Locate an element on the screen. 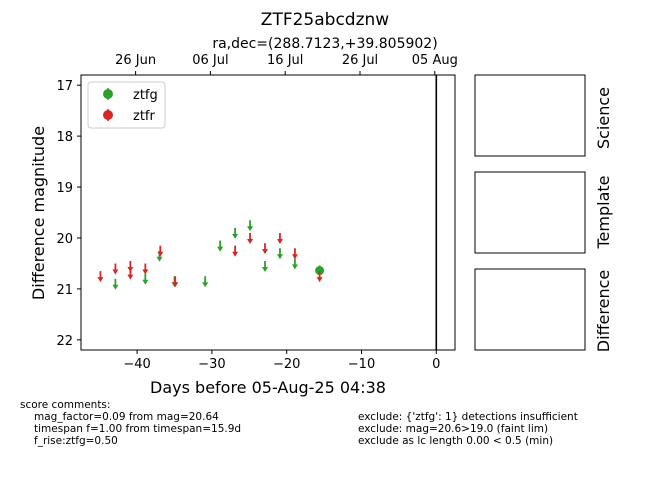  detection-marker-ztfg is located at coordinates (320, 271).